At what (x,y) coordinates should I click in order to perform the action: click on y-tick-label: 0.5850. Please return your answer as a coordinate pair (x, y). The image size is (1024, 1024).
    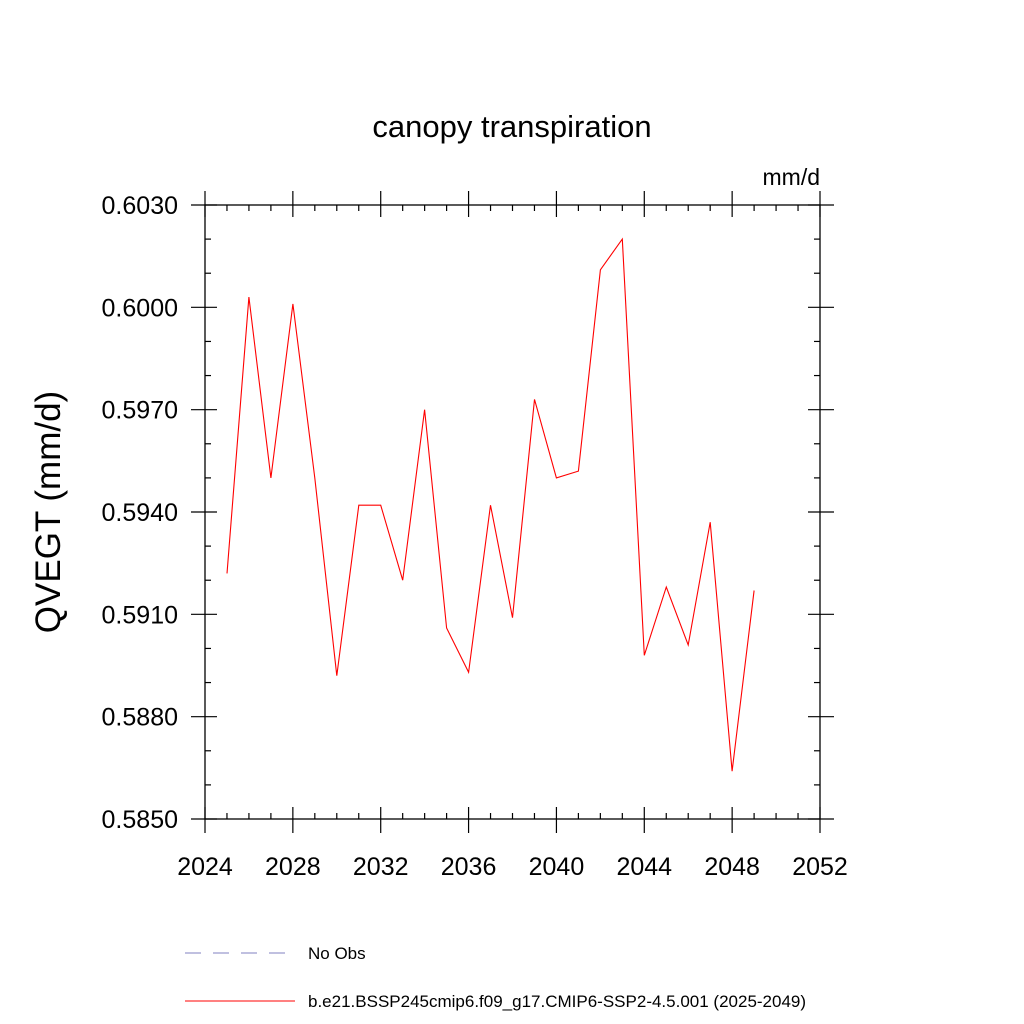
    Looking at the image, I should click on (140, 820).